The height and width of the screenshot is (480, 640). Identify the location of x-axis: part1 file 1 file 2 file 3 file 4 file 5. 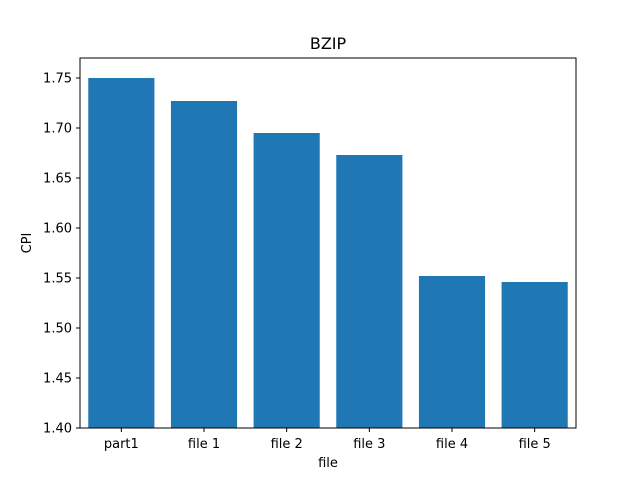
(327, 440).